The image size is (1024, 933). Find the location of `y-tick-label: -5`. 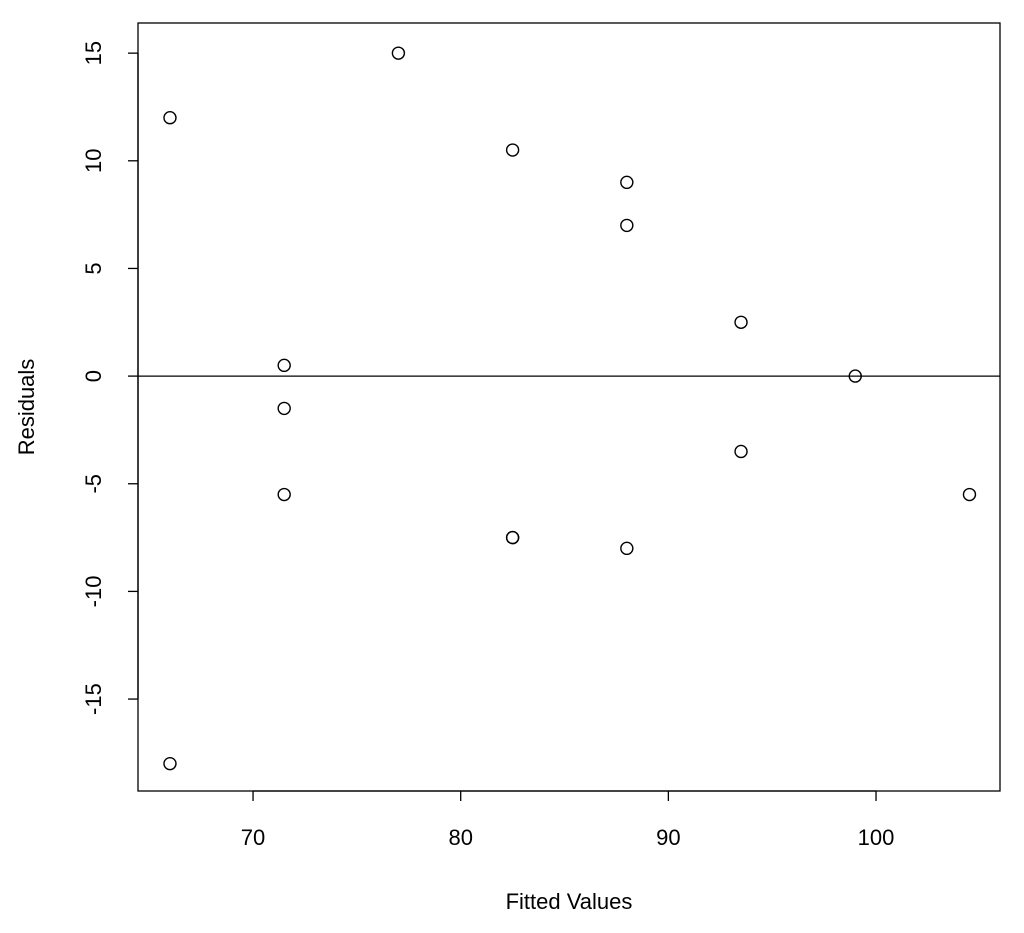

y-tick-label: -5 is located at coordinates (93, 484).